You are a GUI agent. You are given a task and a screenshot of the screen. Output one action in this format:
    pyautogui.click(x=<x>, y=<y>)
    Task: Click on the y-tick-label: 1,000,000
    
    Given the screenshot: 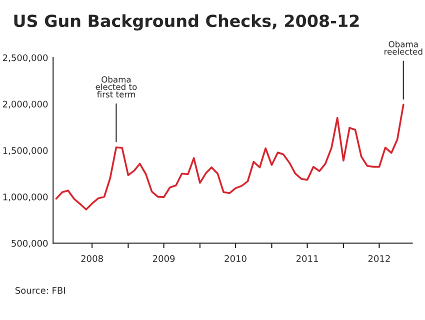 What is the action you would take?
    pyautogui.click(x=25, y=198)
    